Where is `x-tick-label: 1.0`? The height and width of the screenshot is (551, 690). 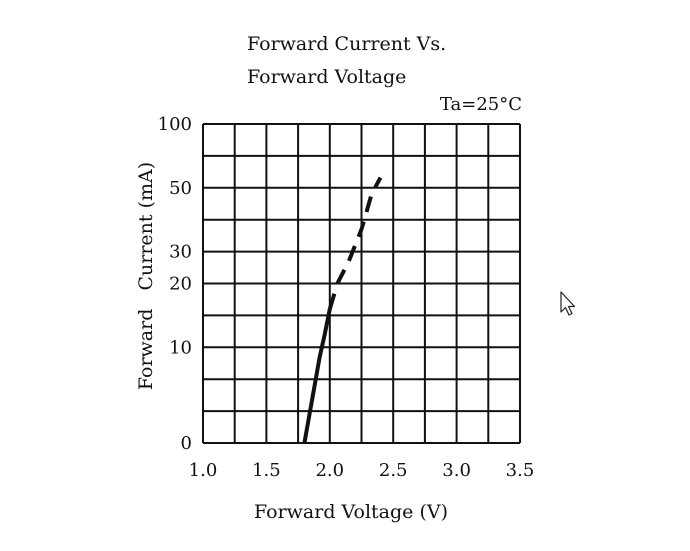
x-tick-label: 1.0 is located at coordinates (203, 470).